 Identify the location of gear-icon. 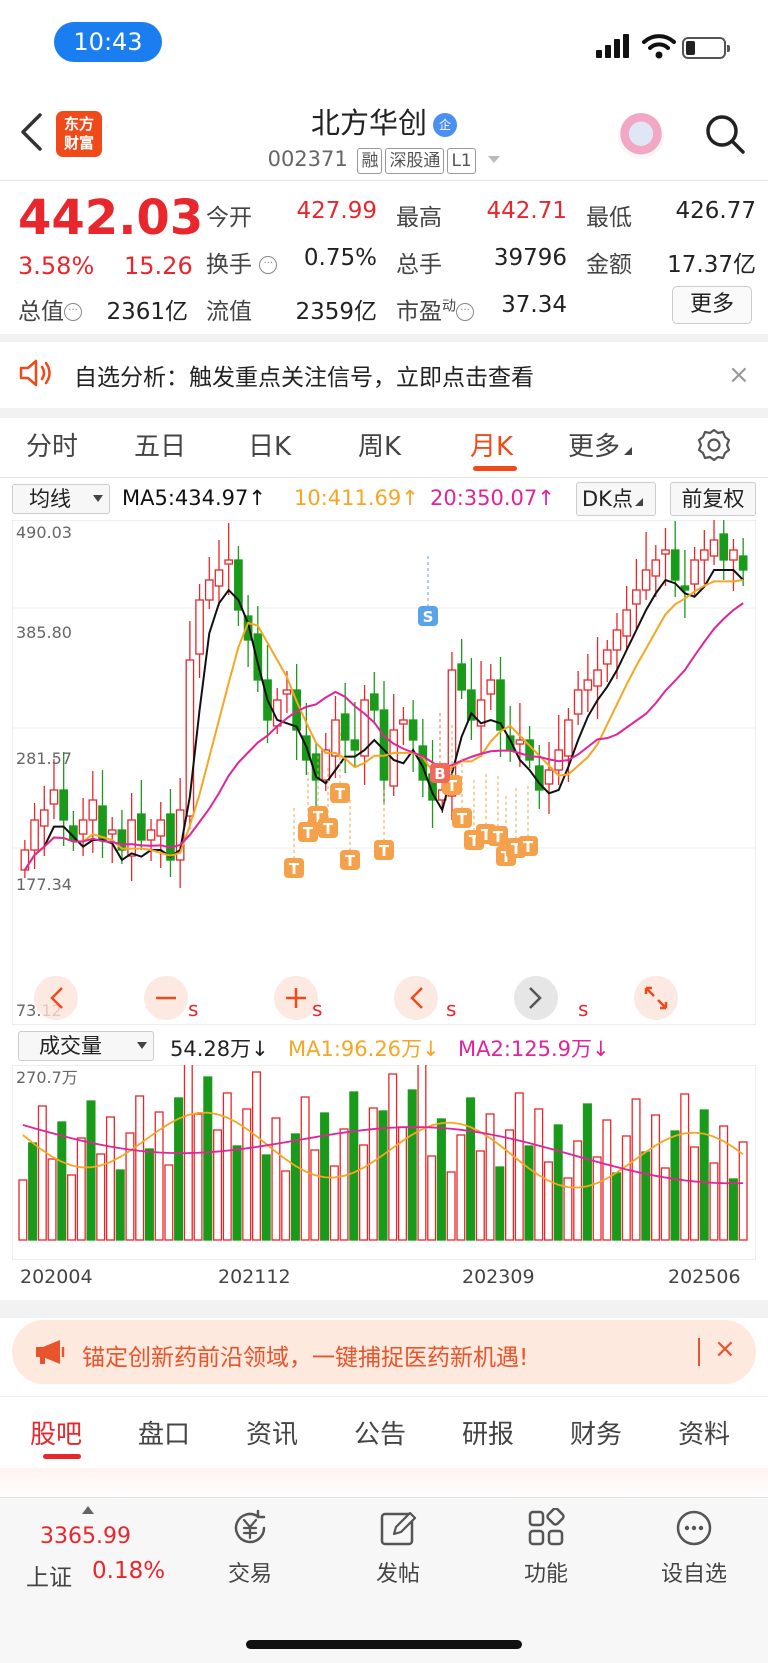
(714, 445).